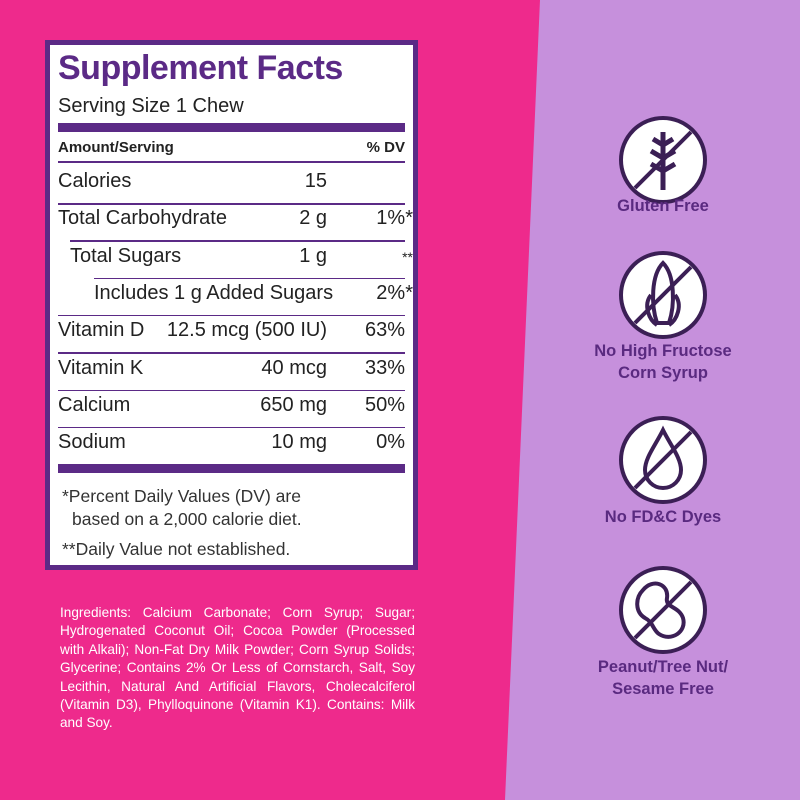  What do you see at coordinates (663, 351) in the screenshot?
I see `badge-line: No High Fructose` at bounding box center [663, 351].